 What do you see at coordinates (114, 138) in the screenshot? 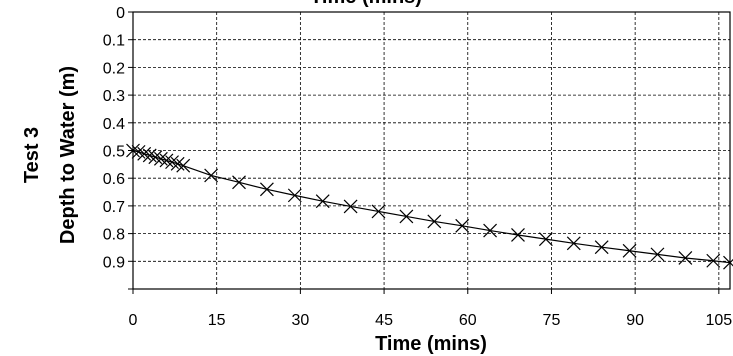
I see `y-tick-labels: 0 0.1 0.2 0.3 0.4 0.5 0.6 0.7 0.8 0.9` at bounding box center [114, 138].